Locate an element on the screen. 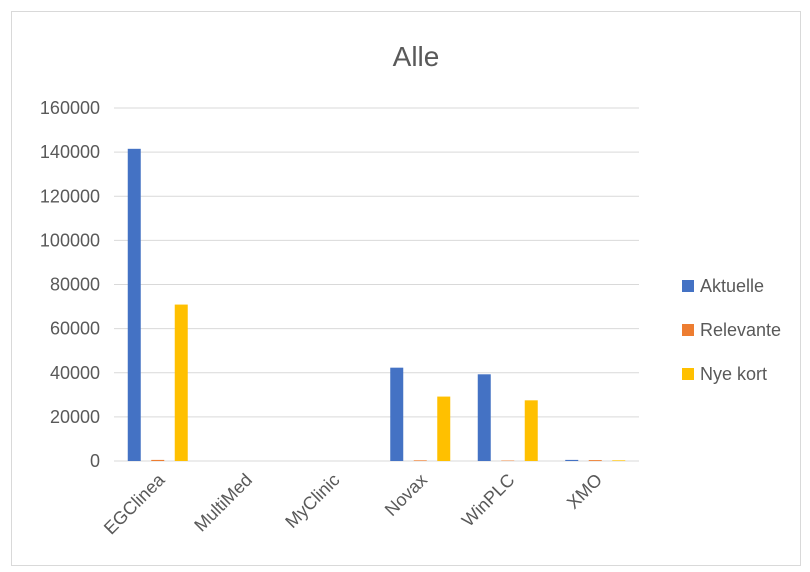 The width and height of the screenshot is (810, 572). x-axis-ticks: EGClinea MultiMed MyClinic Novax WinPLC XMO is located at coordinates (353, 503).